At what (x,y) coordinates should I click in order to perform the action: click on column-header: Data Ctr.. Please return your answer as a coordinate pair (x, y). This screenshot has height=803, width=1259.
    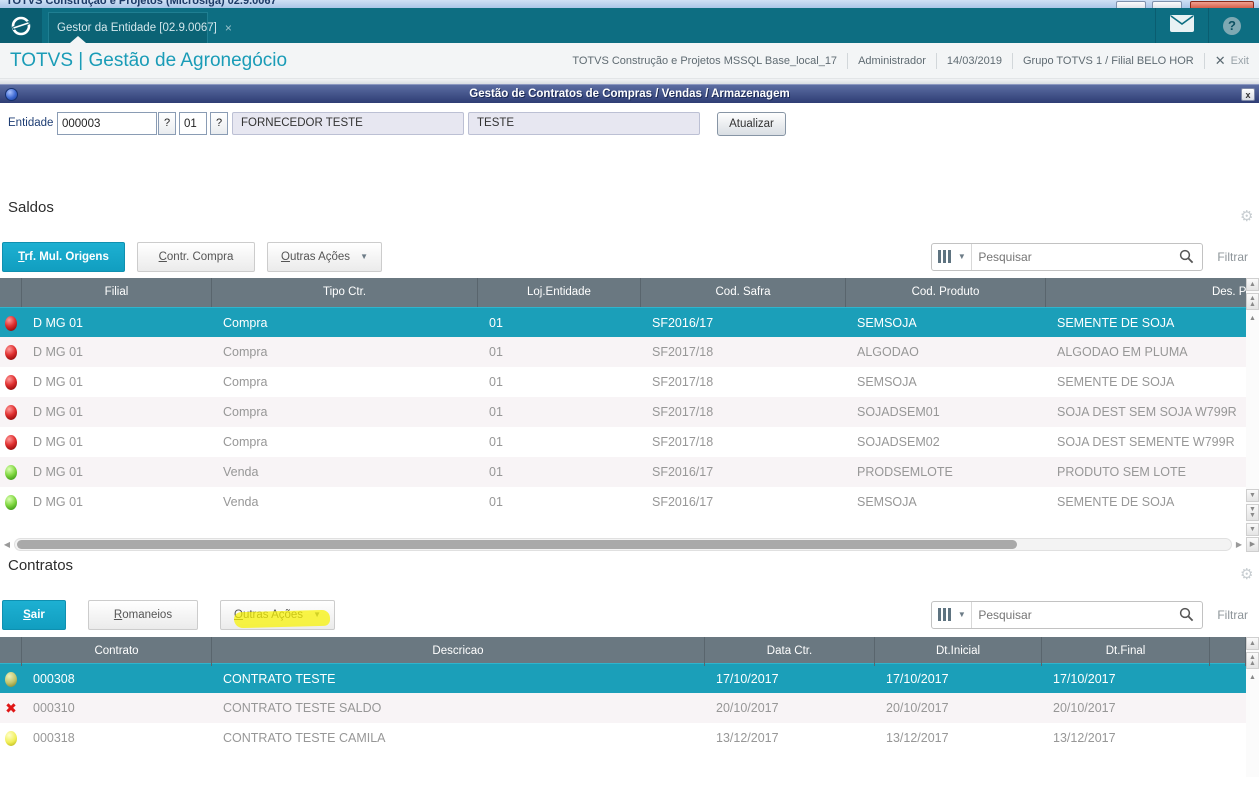
    Looking at the image, I should click on (790, 651).